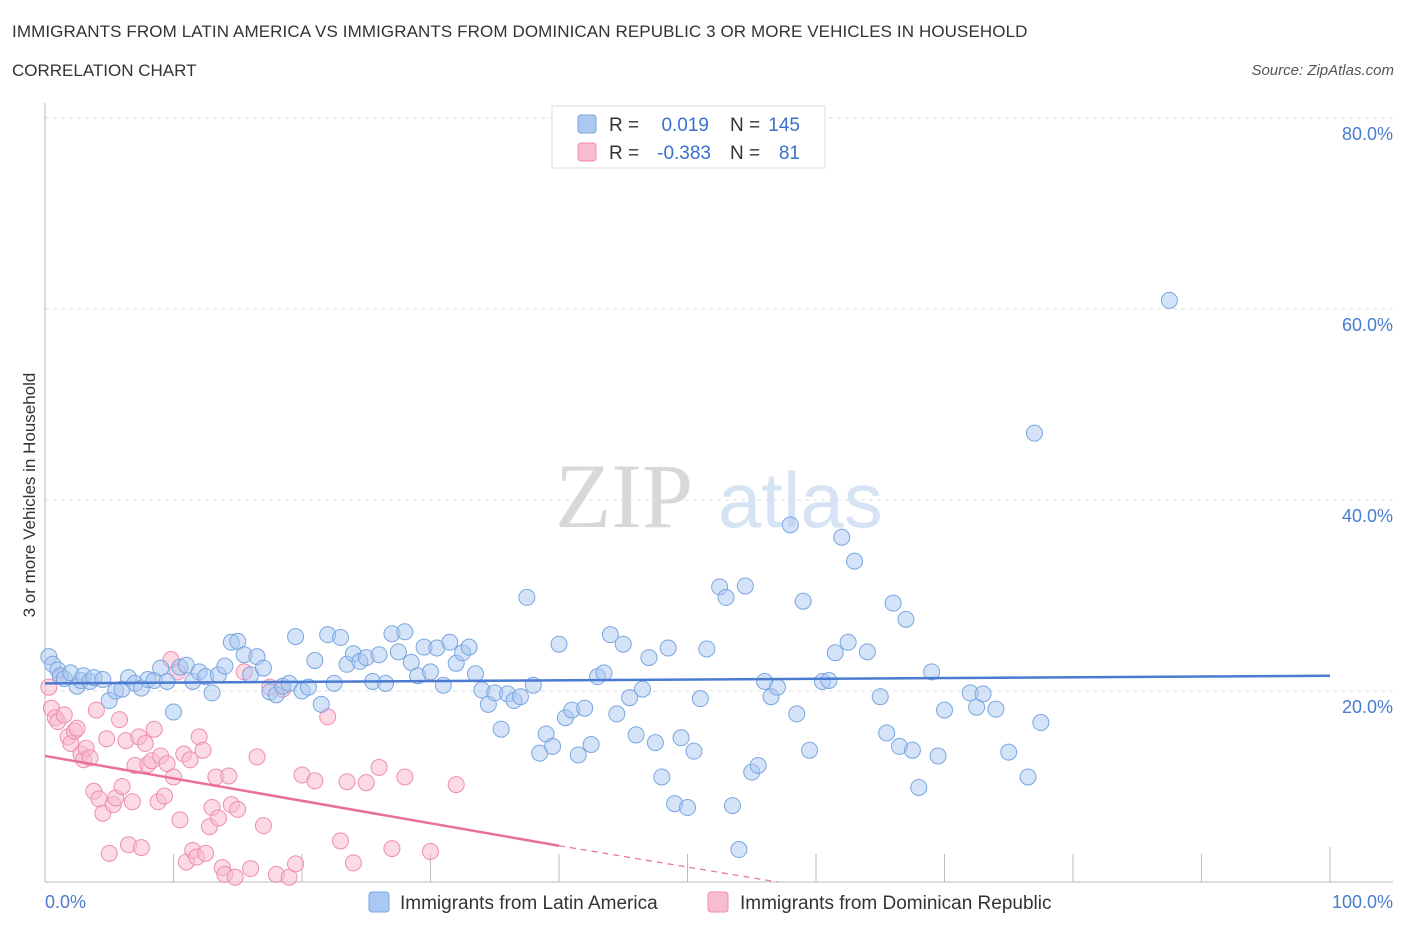 The image size is (1406, 930). Describe the element at coordinates (668, 864) in the screenshot. I see `trendline-dominican-republic-extrapolated` at that location.